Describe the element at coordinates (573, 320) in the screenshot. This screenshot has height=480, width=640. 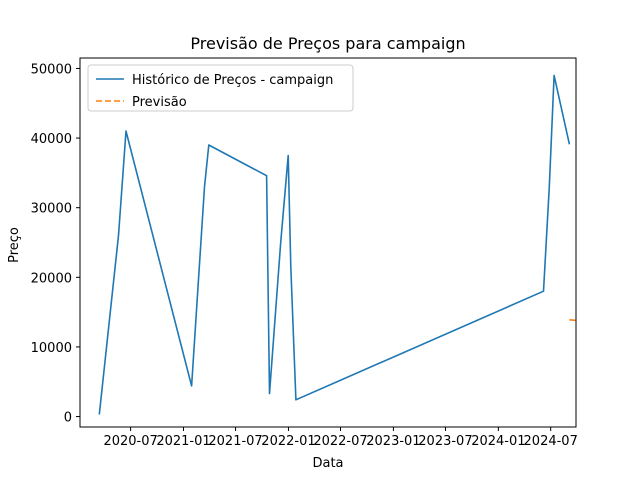
I see `series-line` at that location.